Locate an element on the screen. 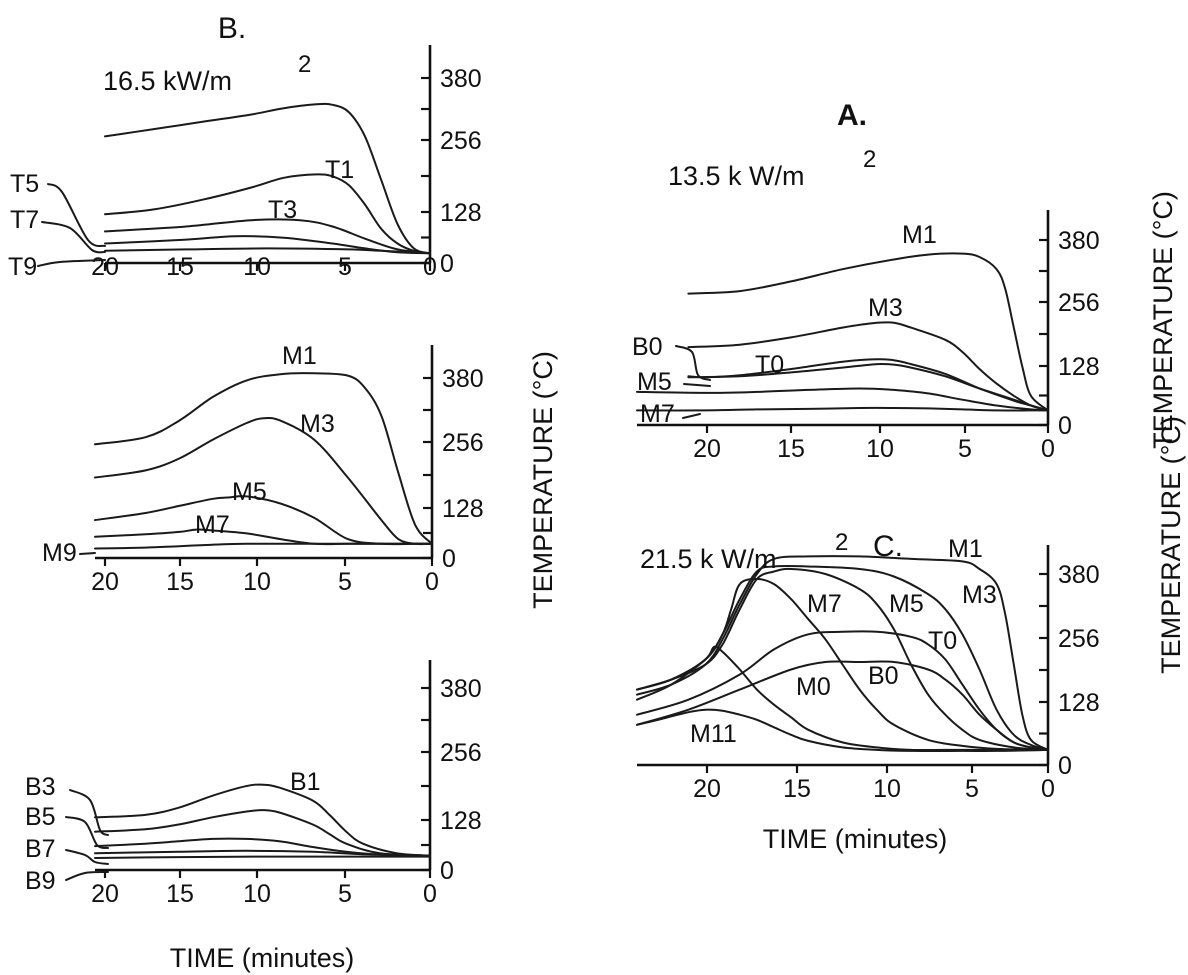  series-t1-line is located at coordinates (267, 178).